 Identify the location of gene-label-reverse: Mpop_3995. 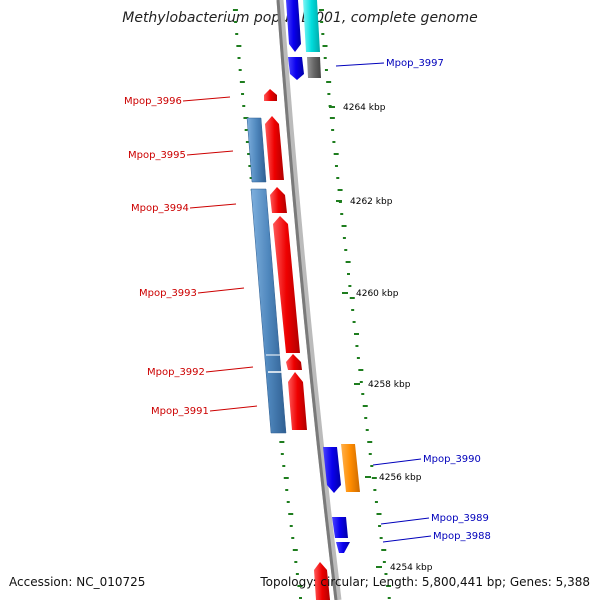
(157, 155).